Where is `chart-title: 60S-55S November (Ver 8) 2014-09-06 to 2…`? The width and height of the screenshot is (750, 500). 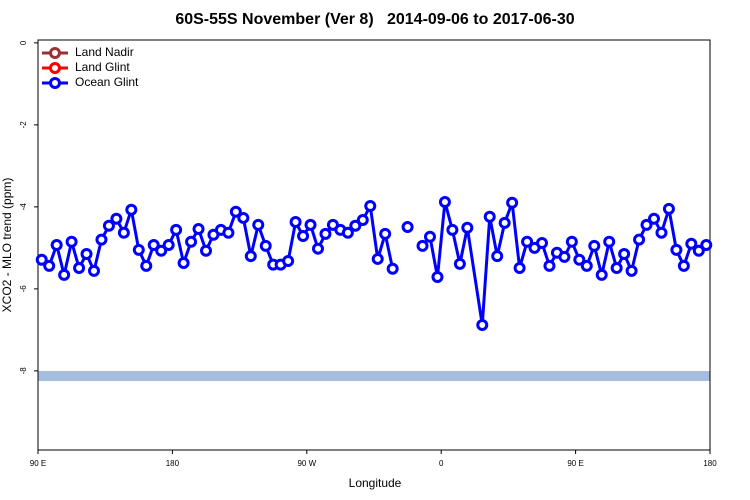 chart-title: 60S-55S November (Ver 8) 2014-09-06 to 2… is located at coordinates (374, 19).